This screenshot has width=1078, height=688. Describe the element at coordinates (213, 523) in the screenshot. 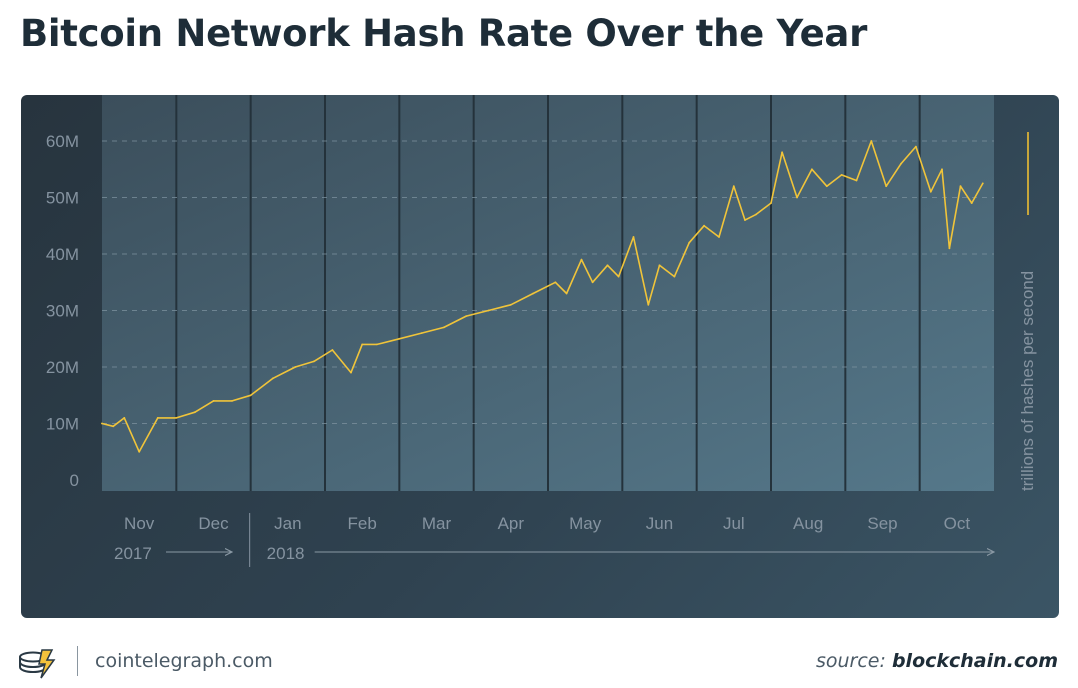

I see `x-tick-label-dec: Dec` at that location.